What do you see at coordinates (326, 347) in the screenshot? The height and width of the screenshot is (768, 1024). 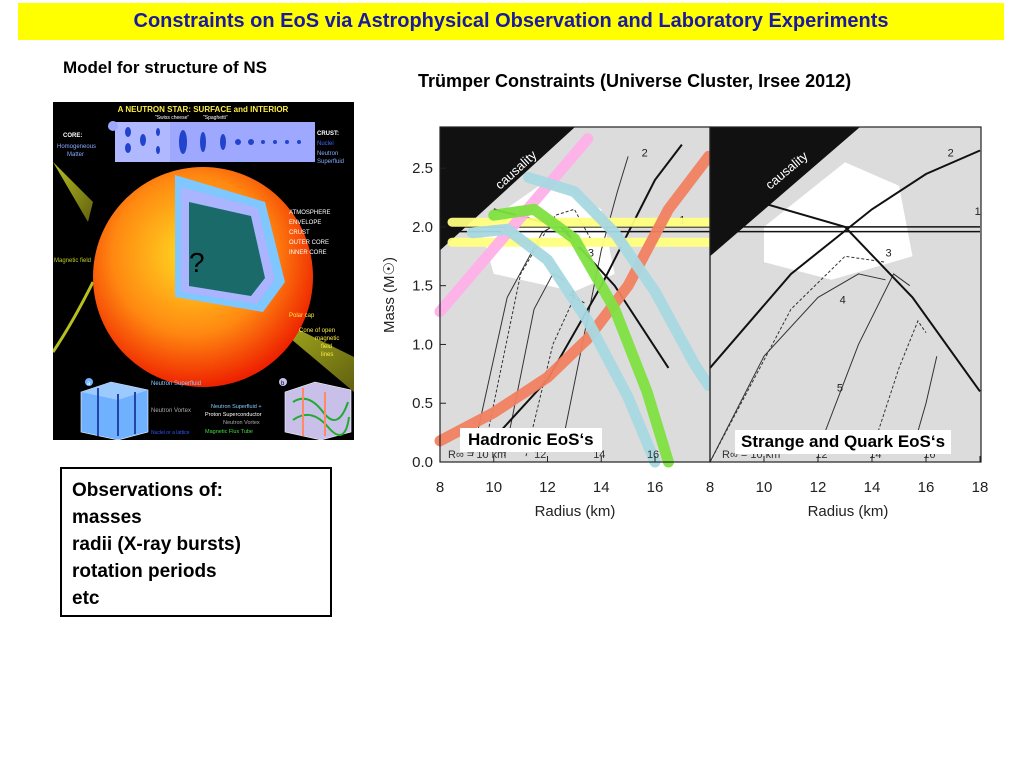 I see `svg-text: field` at bounding box center [326, 347].